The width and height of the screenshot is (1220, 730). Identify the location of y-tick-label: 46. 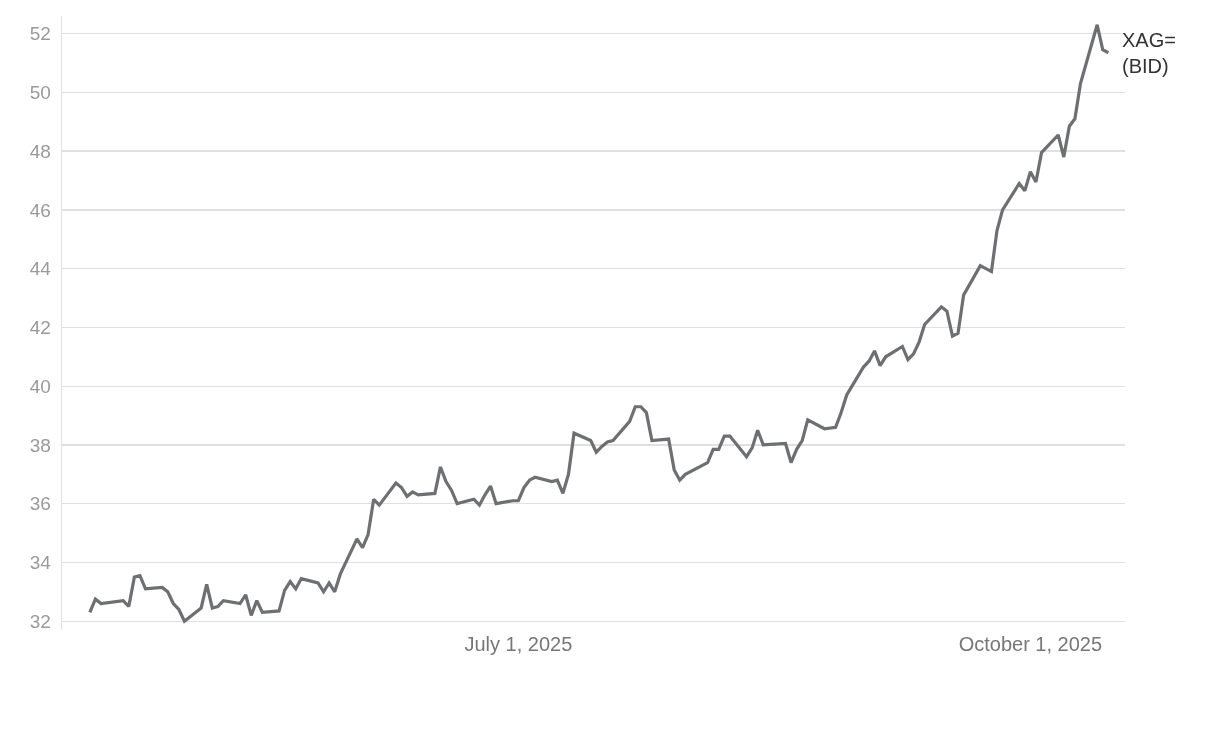
(40, 210).